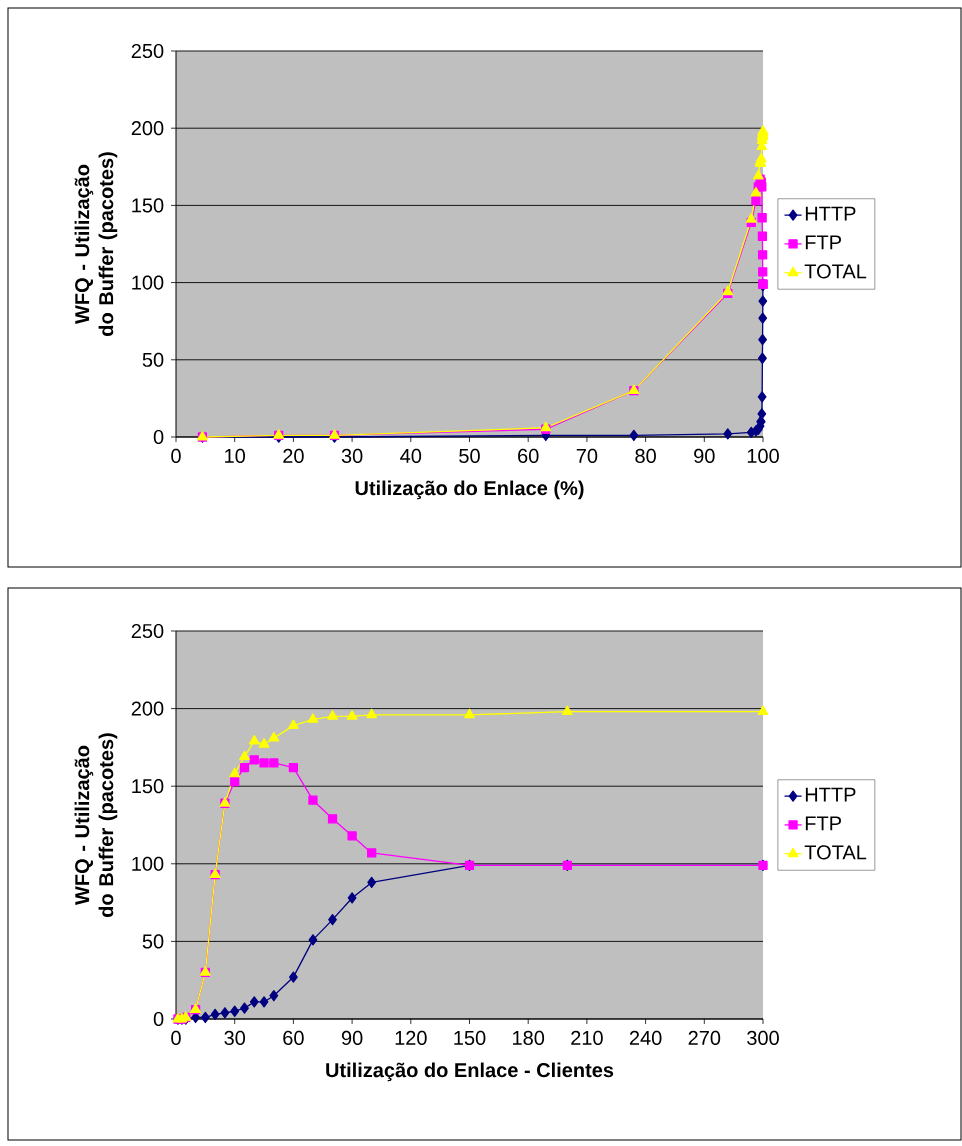 The image size is (962, 1146). What do you see at coordinates (645, 456) in the screenshot?
I see `x-tick-label: 80` at bounding box center [645, 456].